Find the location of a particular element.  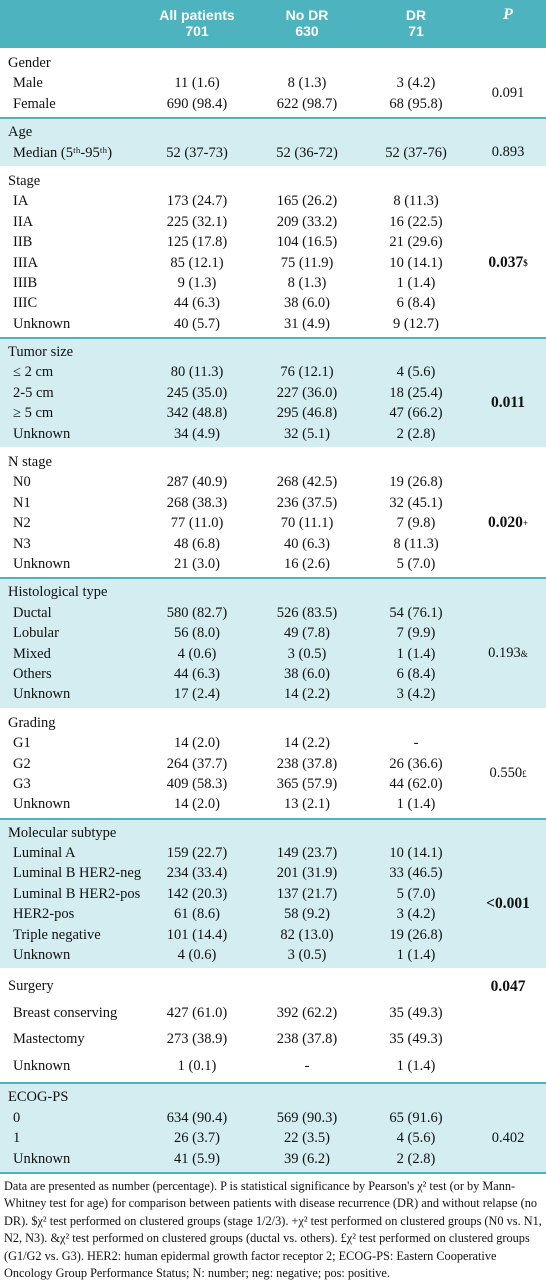

cell-value: 13 (2.1) is located at coordinates (307, 804).